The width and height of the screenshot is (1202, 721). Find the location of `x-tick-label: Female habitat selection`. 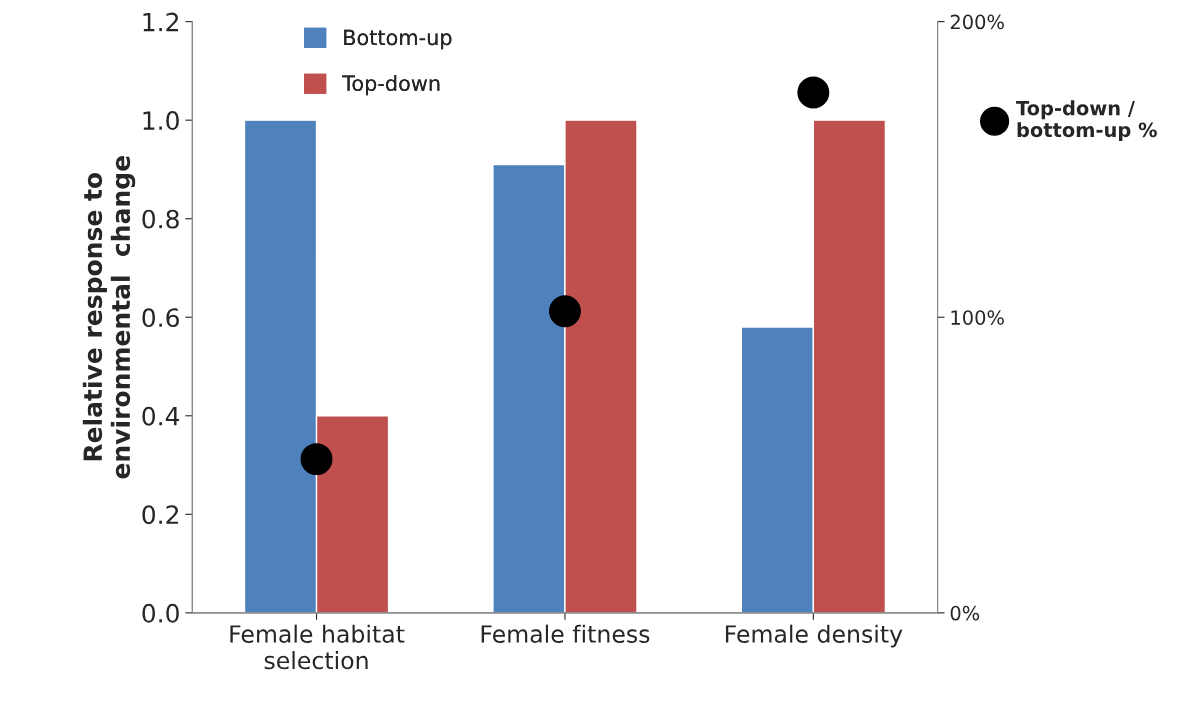

x-tick-label: Female habitat selection is located at coordinates (317, 647).